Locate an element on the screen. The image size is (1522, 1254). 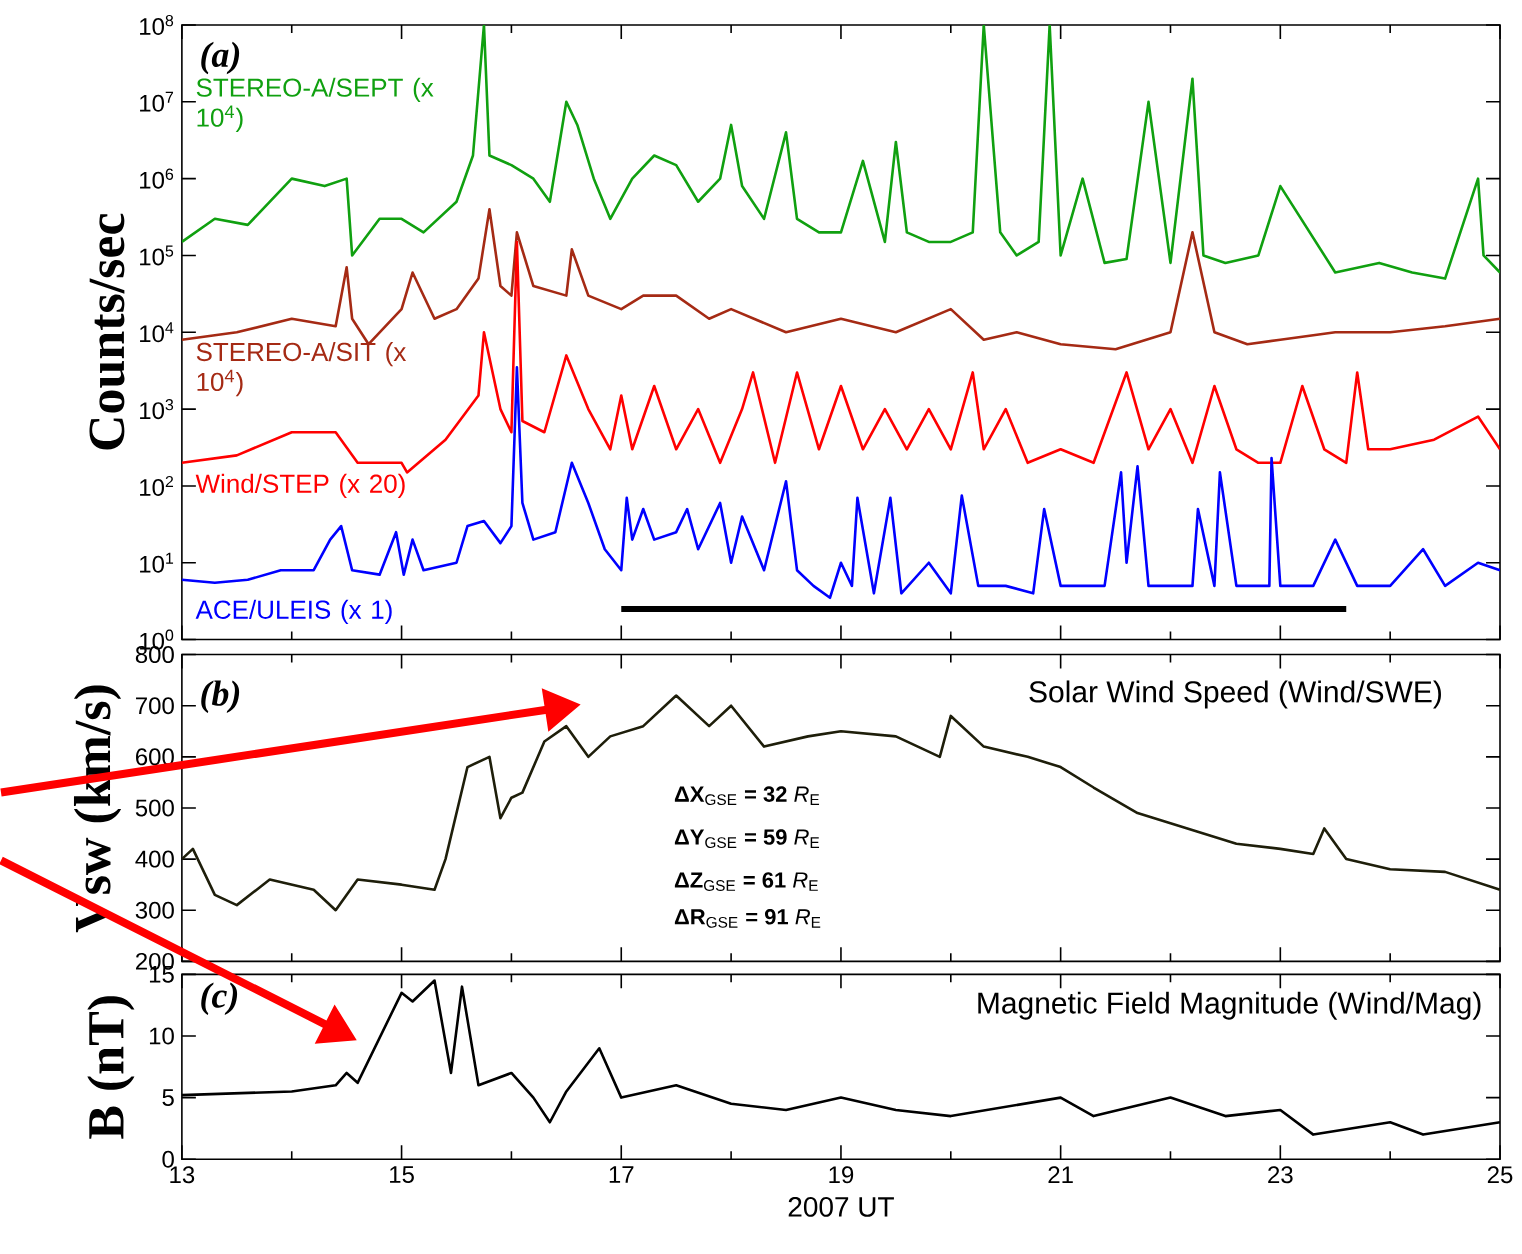
annotation: (a) is located at coordinates (220, 58).